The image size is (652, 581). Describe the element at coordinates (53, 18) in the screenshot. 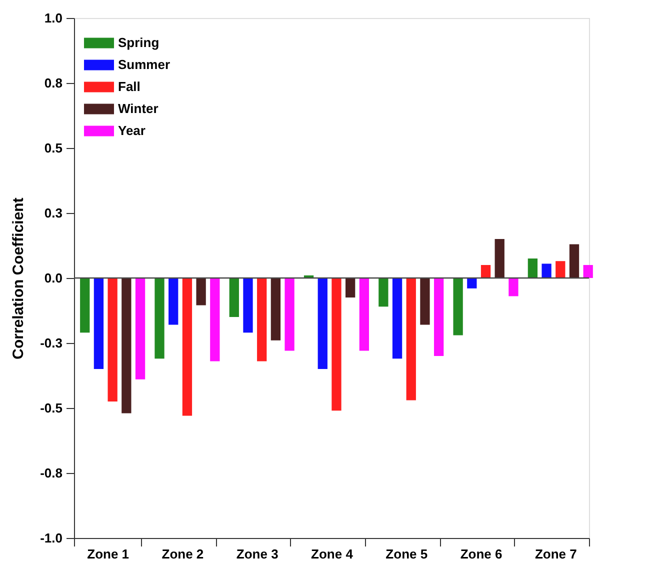

I see `y-tick-label: 1.0` at that location.